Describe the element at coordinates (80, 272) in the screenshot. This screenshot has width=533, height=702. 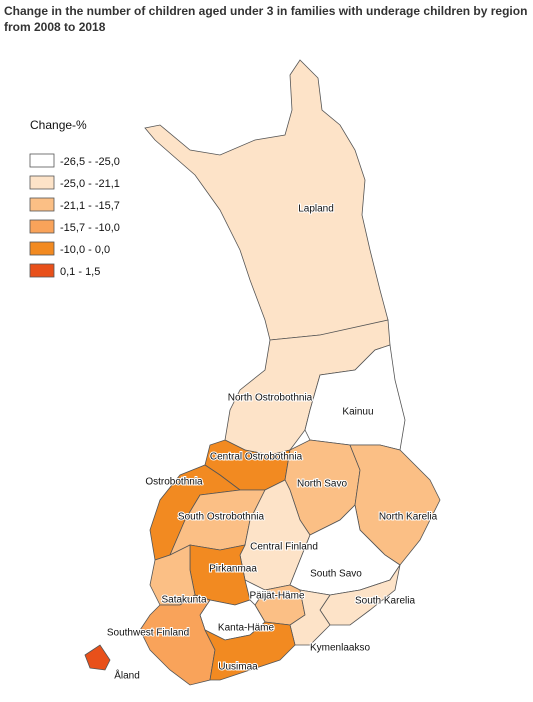
I see `legend-label: 0,1 - 1,5` at that location.